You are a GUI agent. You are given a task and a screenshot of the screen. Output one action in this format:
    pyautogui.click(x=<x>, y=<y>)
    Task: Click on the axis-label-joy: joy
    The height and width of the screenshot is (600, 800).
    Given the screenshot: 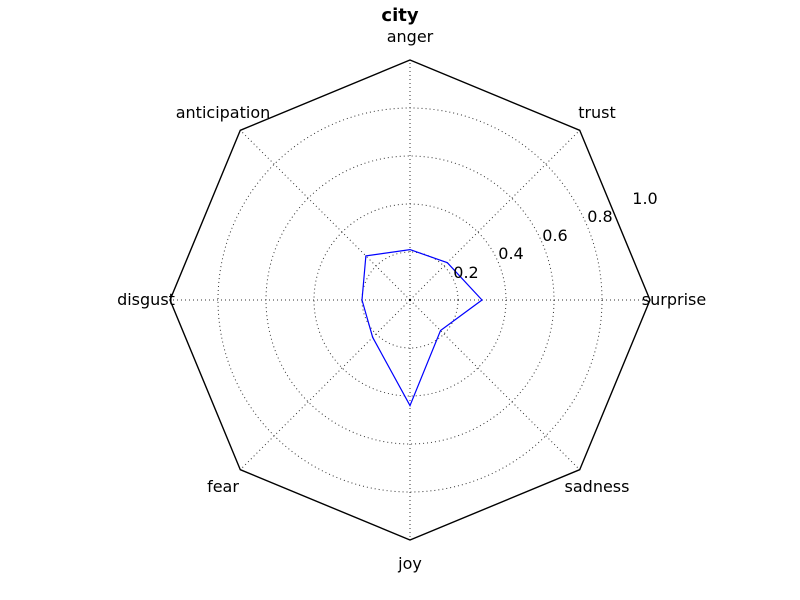 What is the action you would take?
    pyautogui.click(x=409, y=563)
    